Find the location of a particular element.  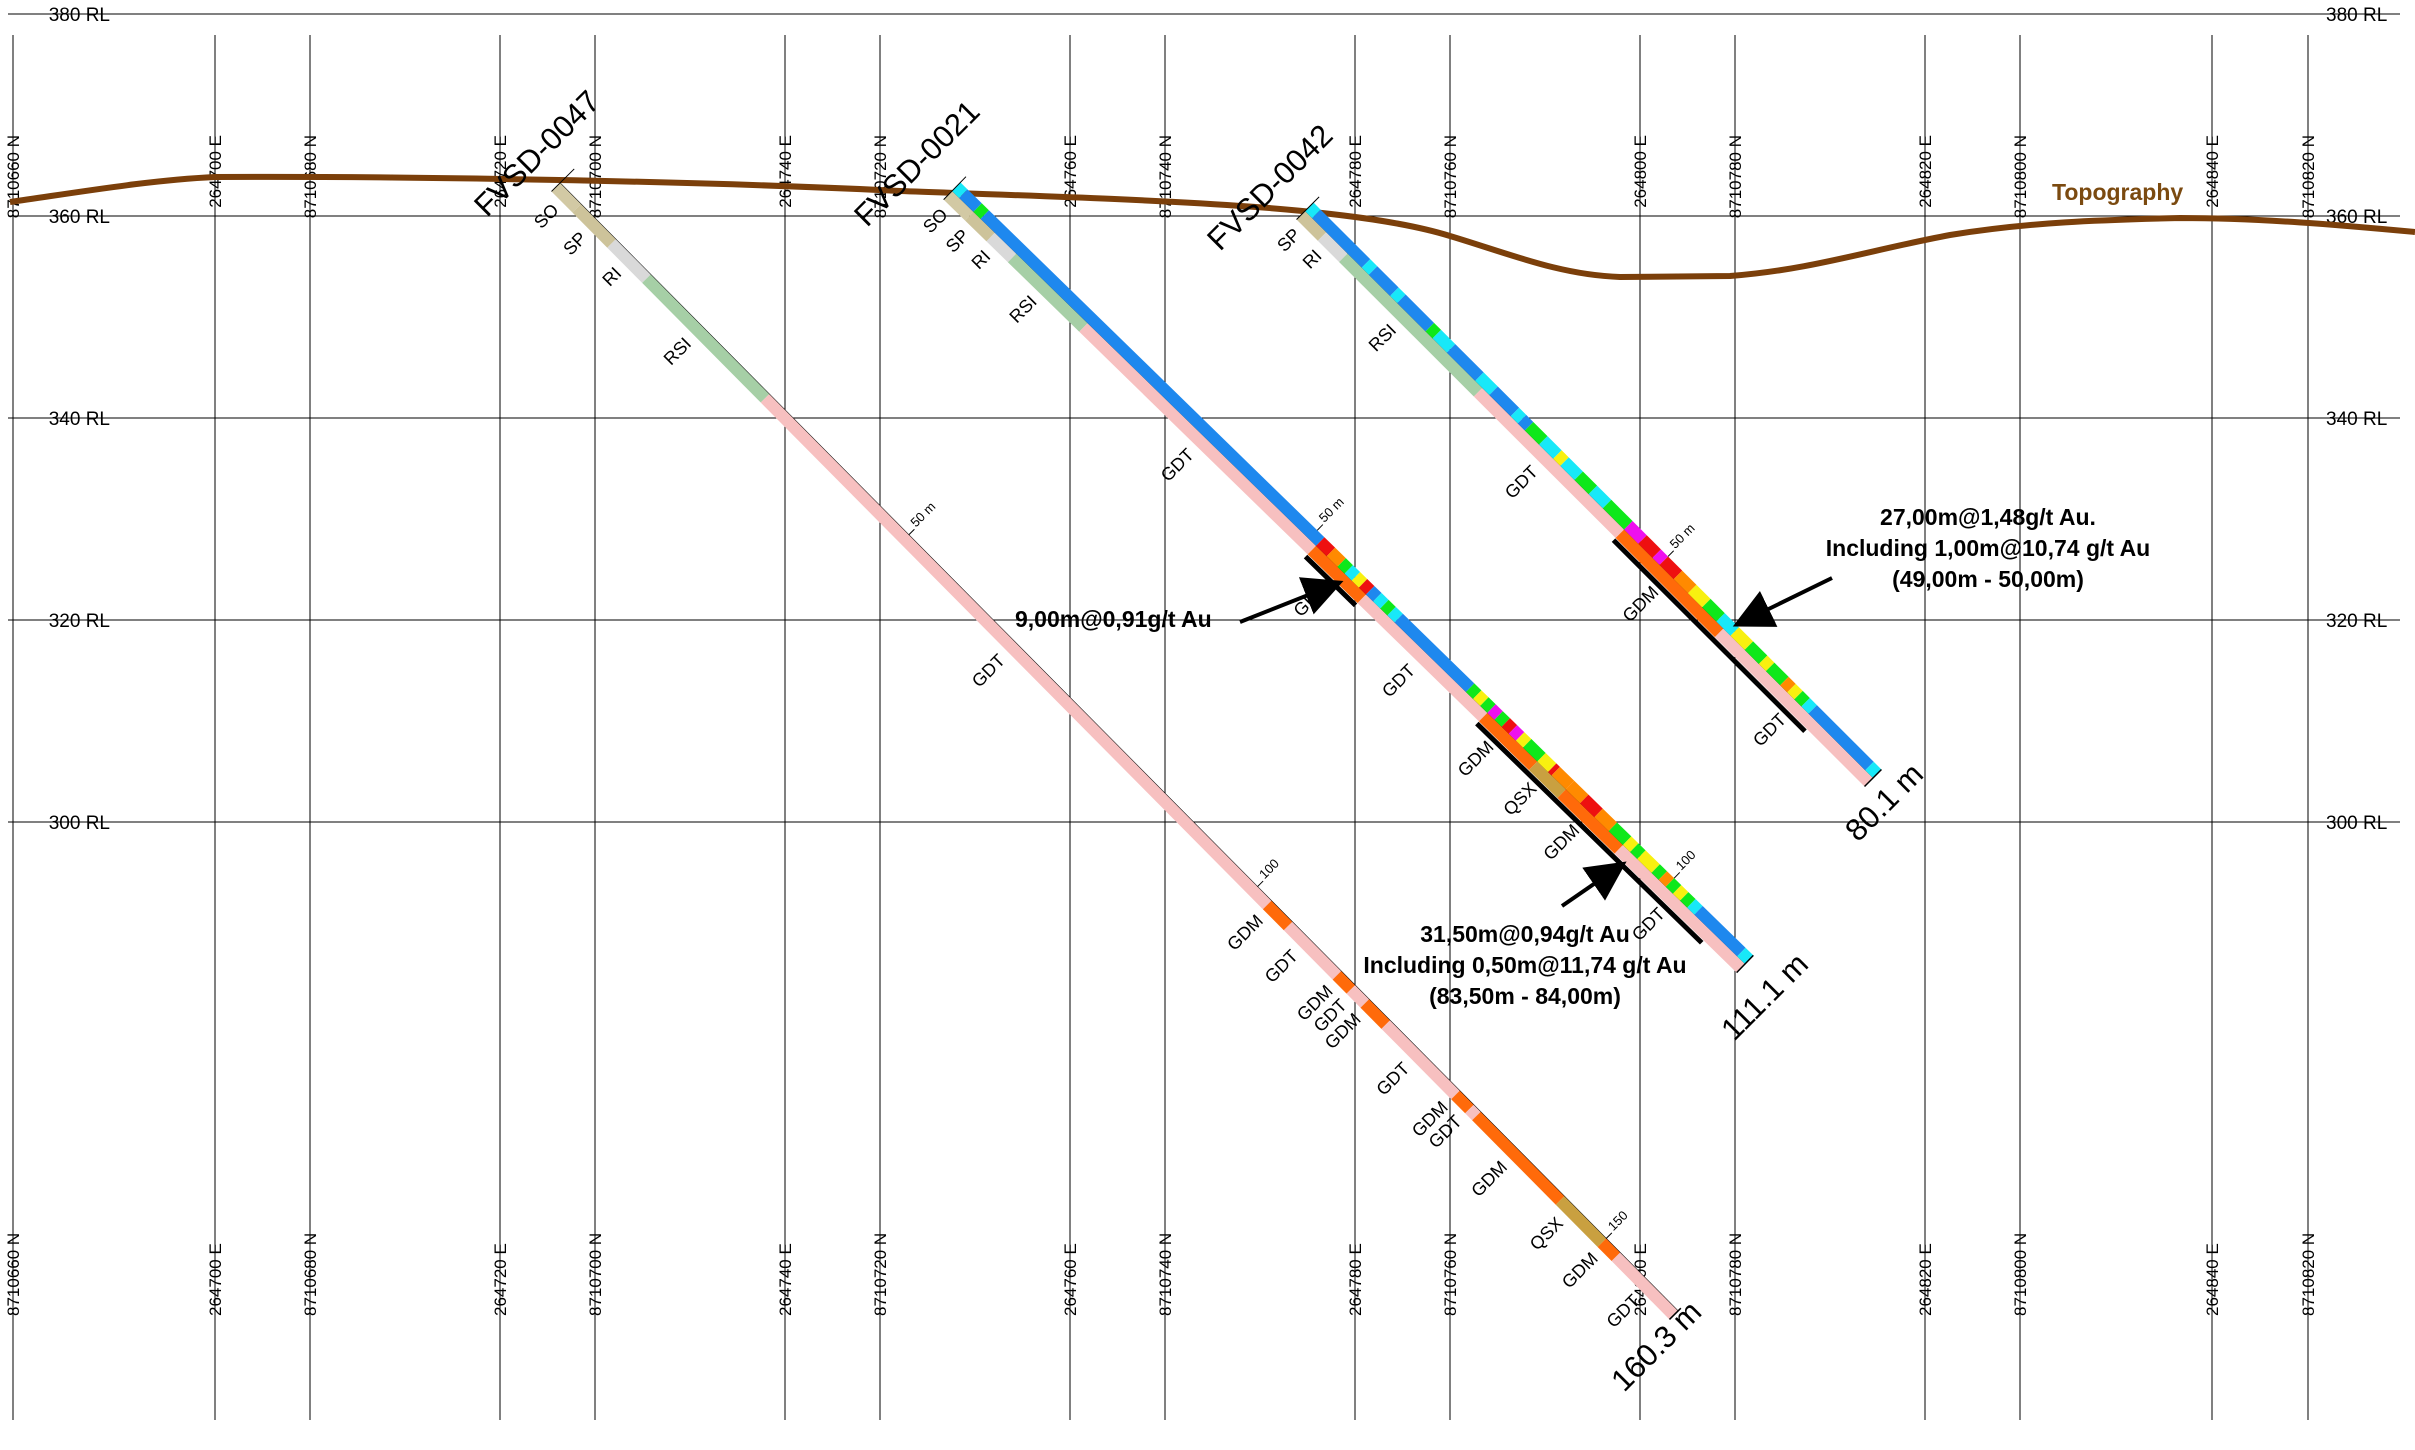

lithology-label: QSX is located at coordinates (1519, 798).